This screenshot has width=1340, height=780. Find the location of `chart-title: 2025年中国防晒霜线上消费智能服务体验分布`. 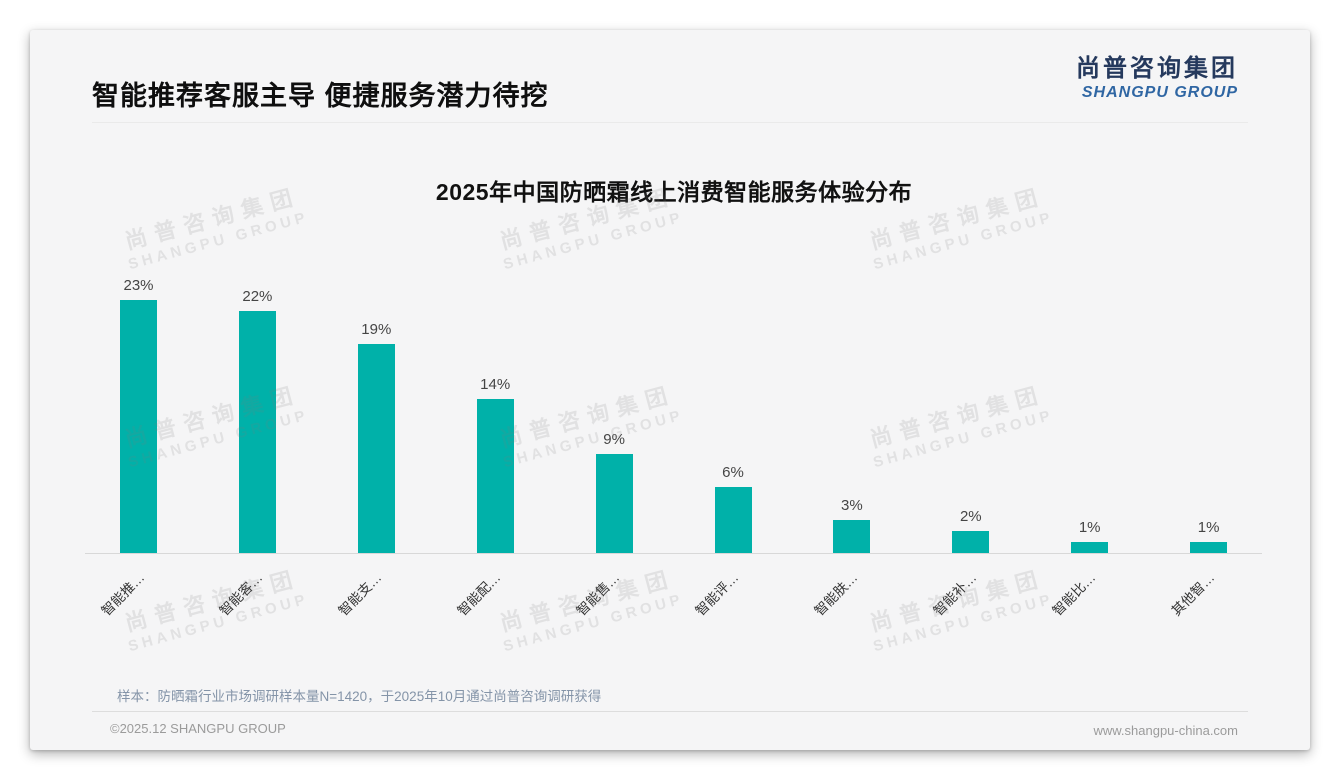

chart-title: 2025年中国防晒霜线上消费智能服务体验分布 is located at coordinates (674, 192).